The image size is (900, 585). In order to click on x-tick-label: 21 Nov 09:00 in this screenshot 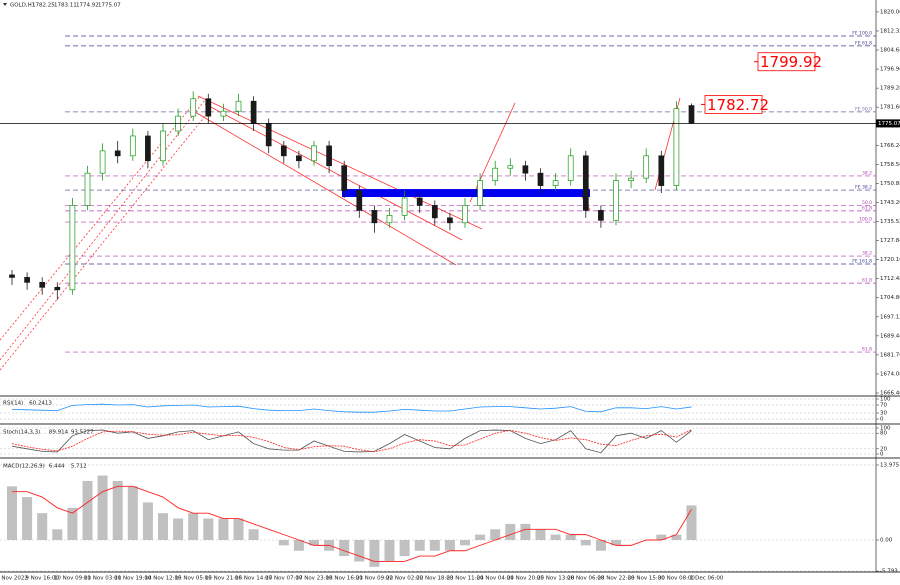, I will do `click(375, 579)`.